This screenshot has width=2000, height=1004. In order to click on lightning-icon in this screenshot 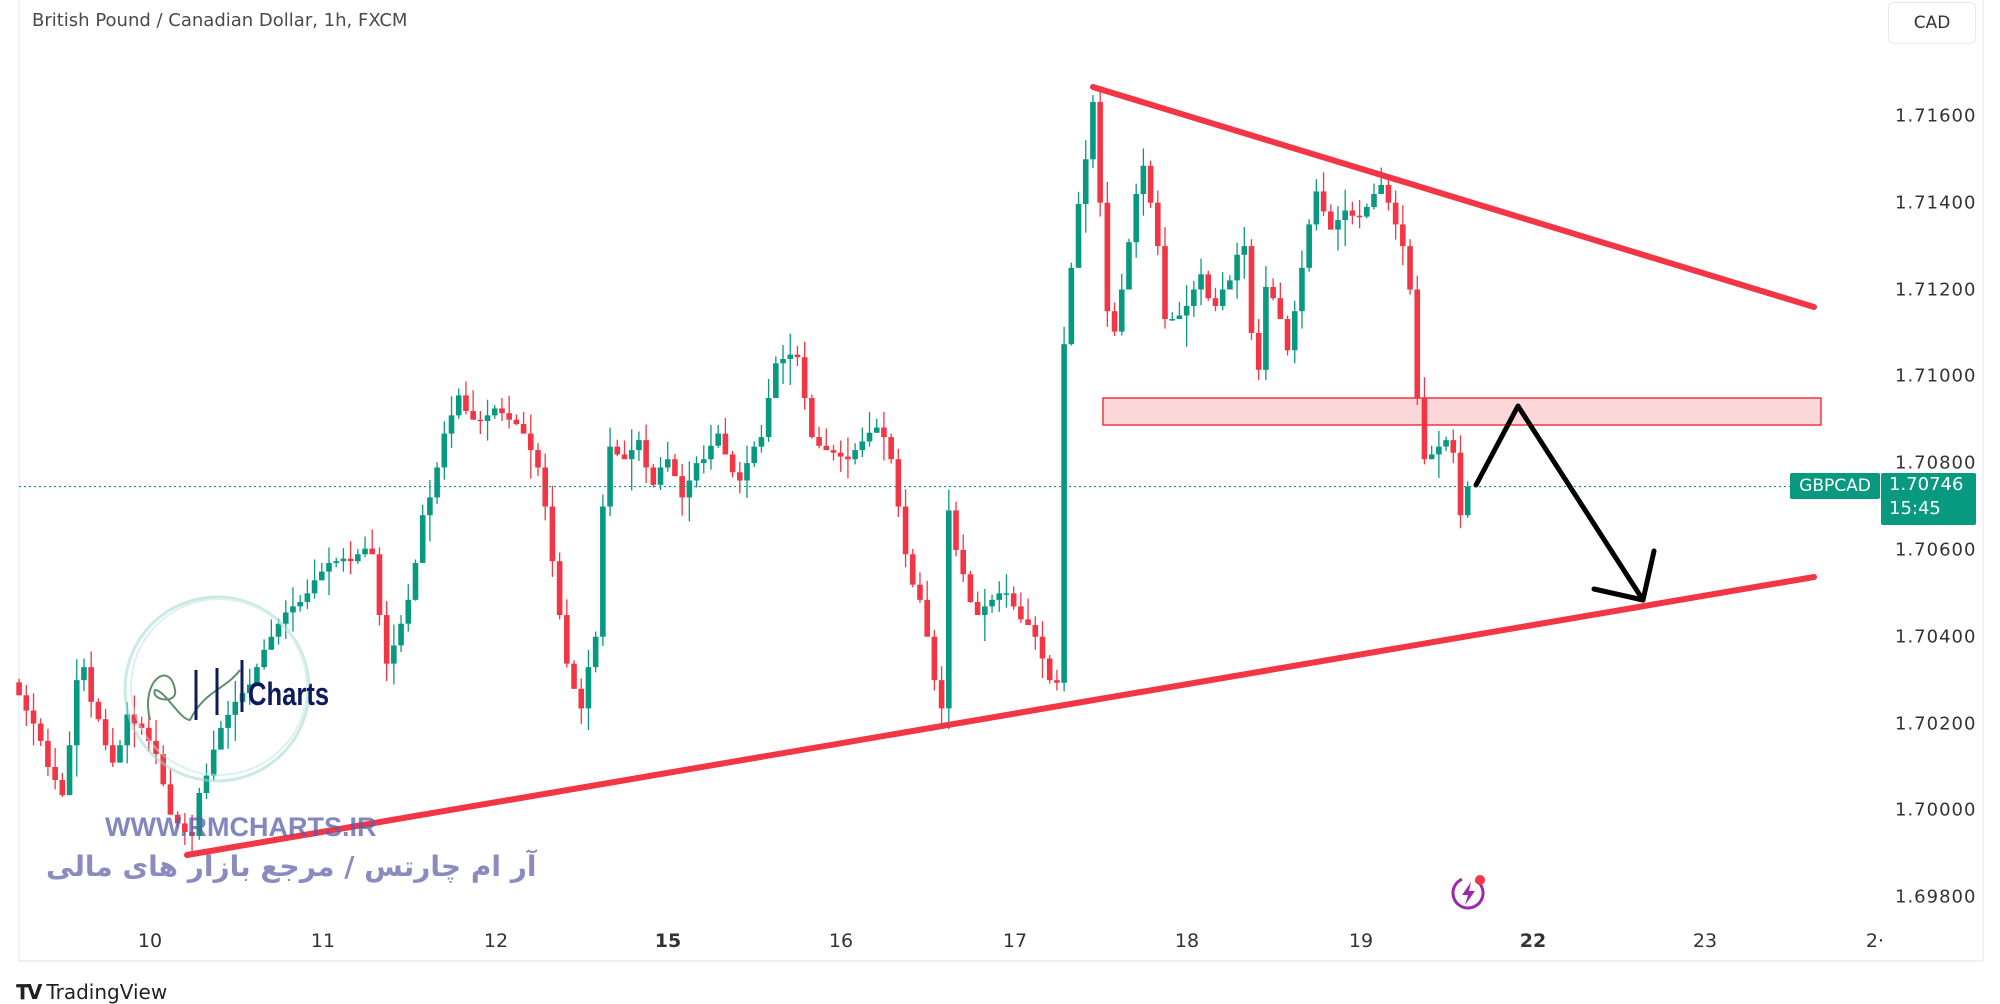, I will do `click(1468, 893)`.